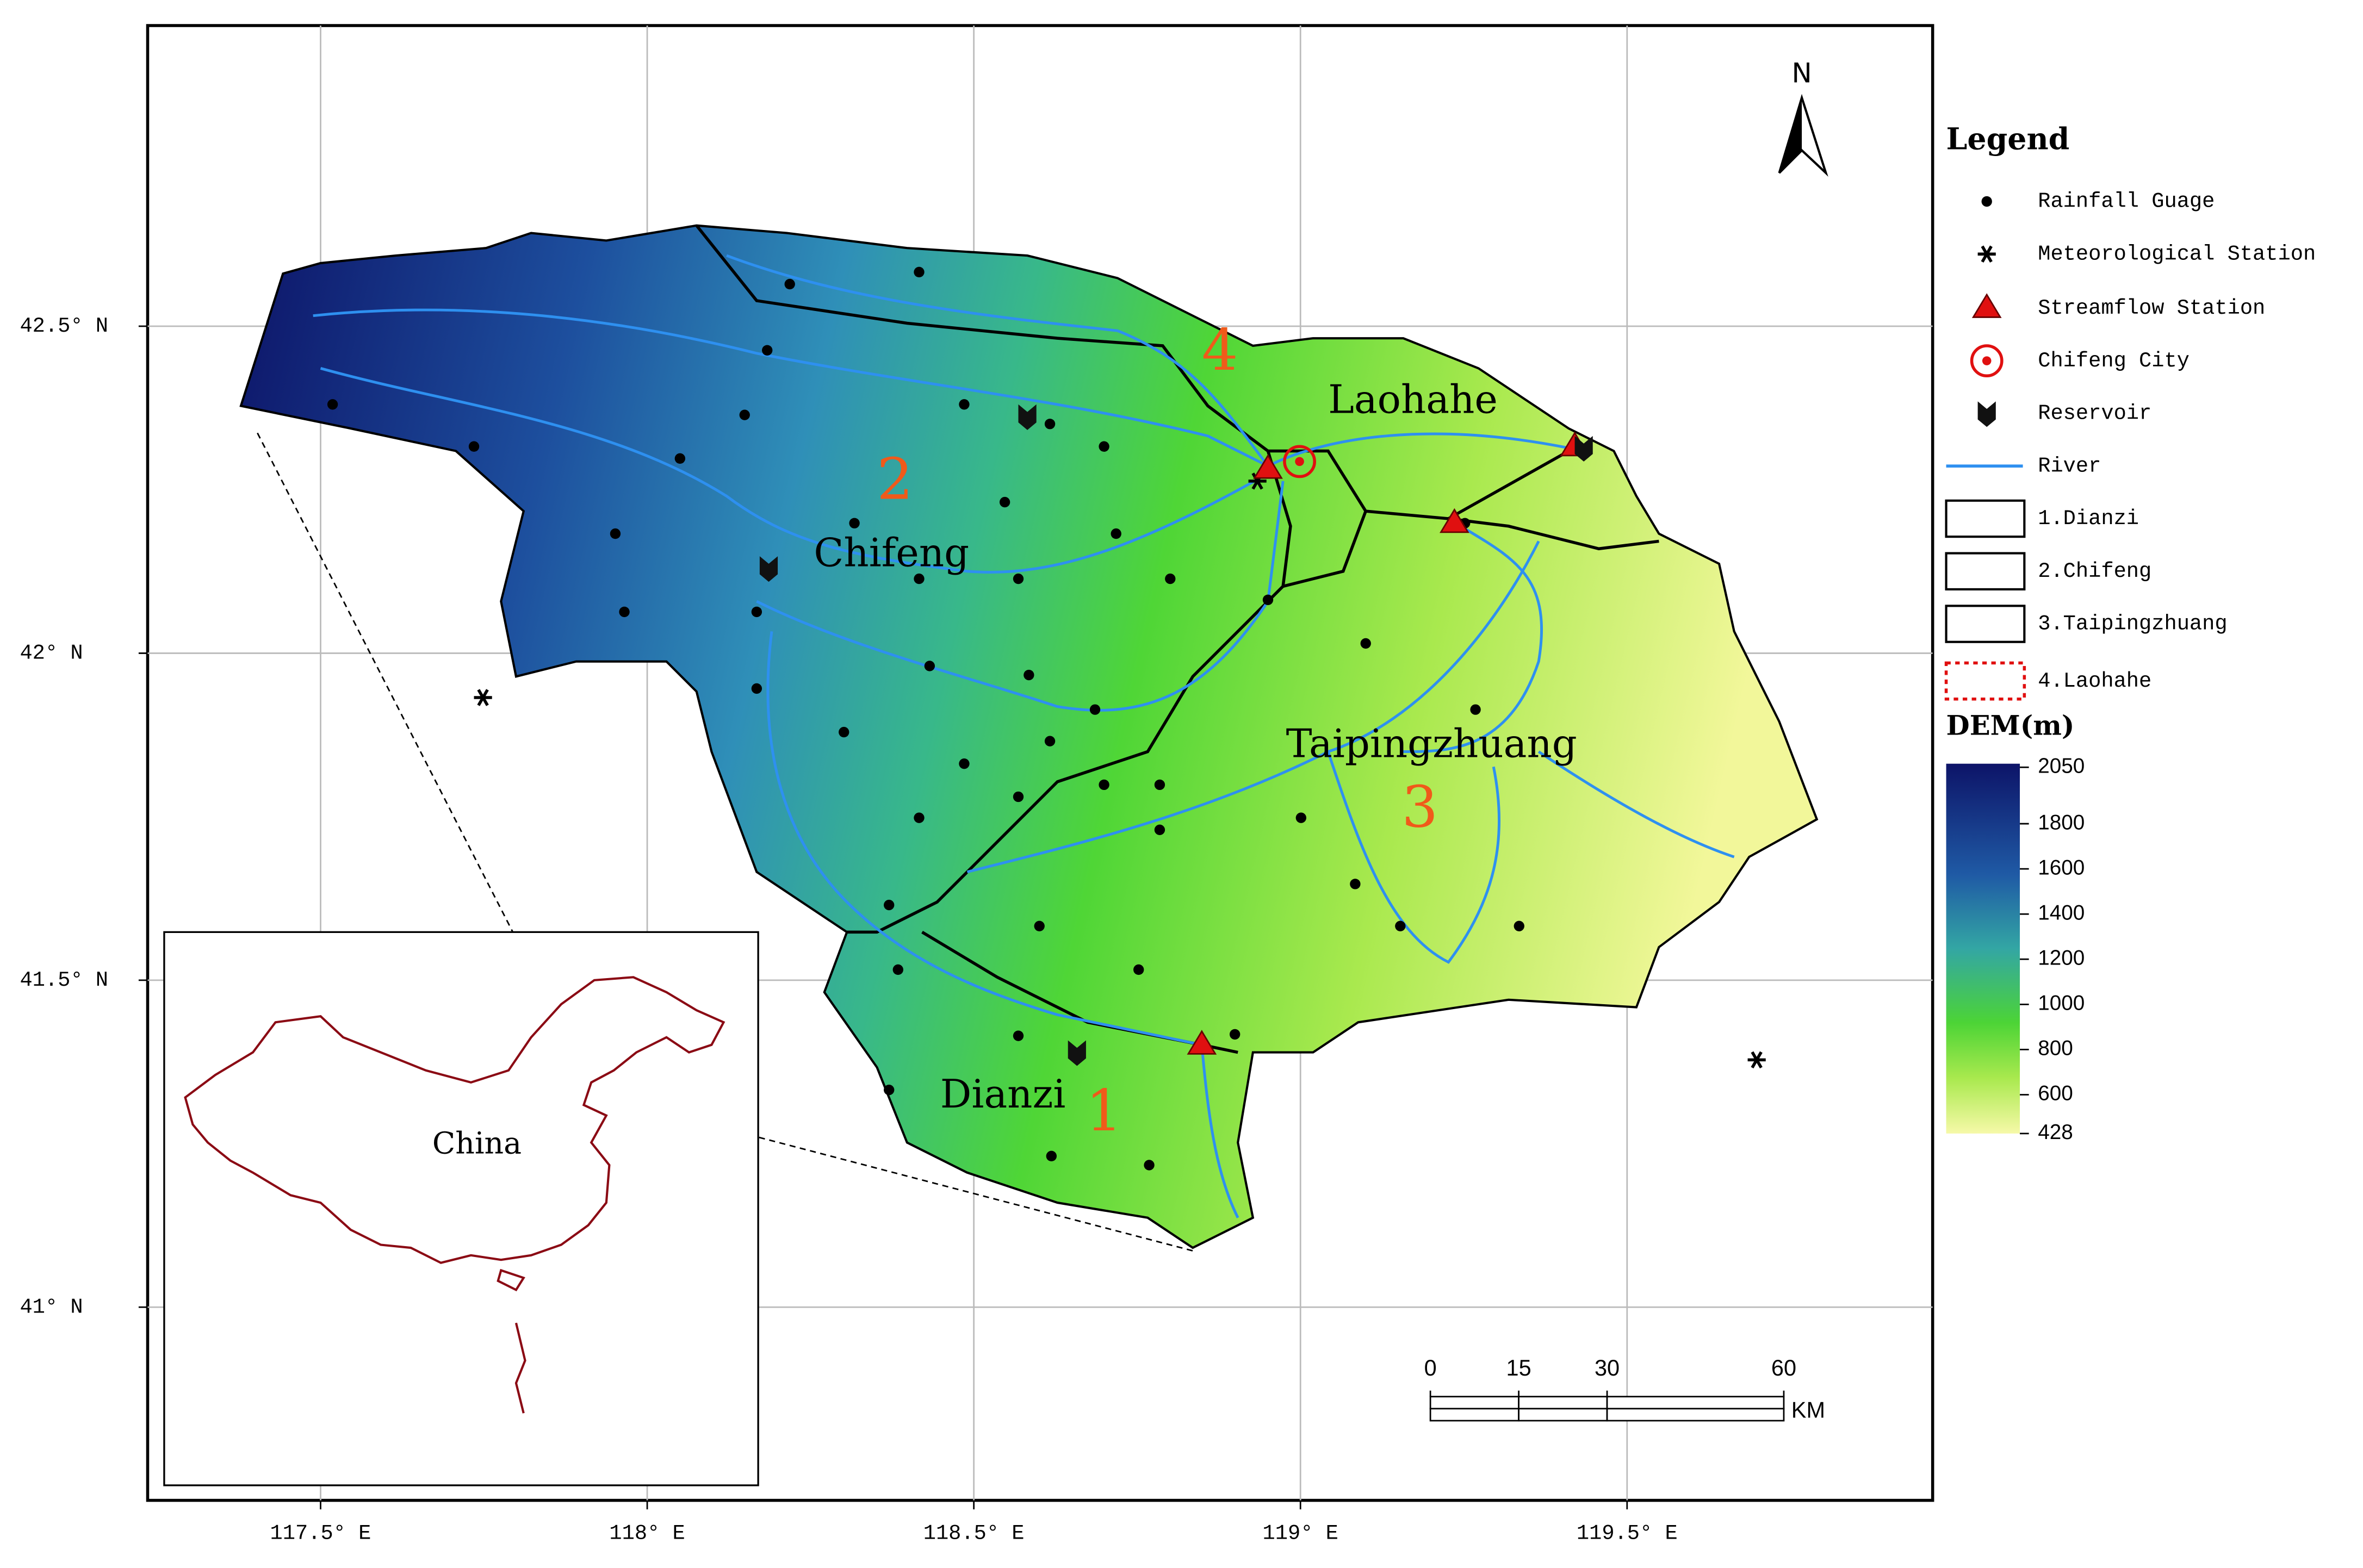  What do you see at coordinates (2055, 1048) in the screenshot?
I see `dem-tick-label: 800` at bounding box center [2055, 1048].